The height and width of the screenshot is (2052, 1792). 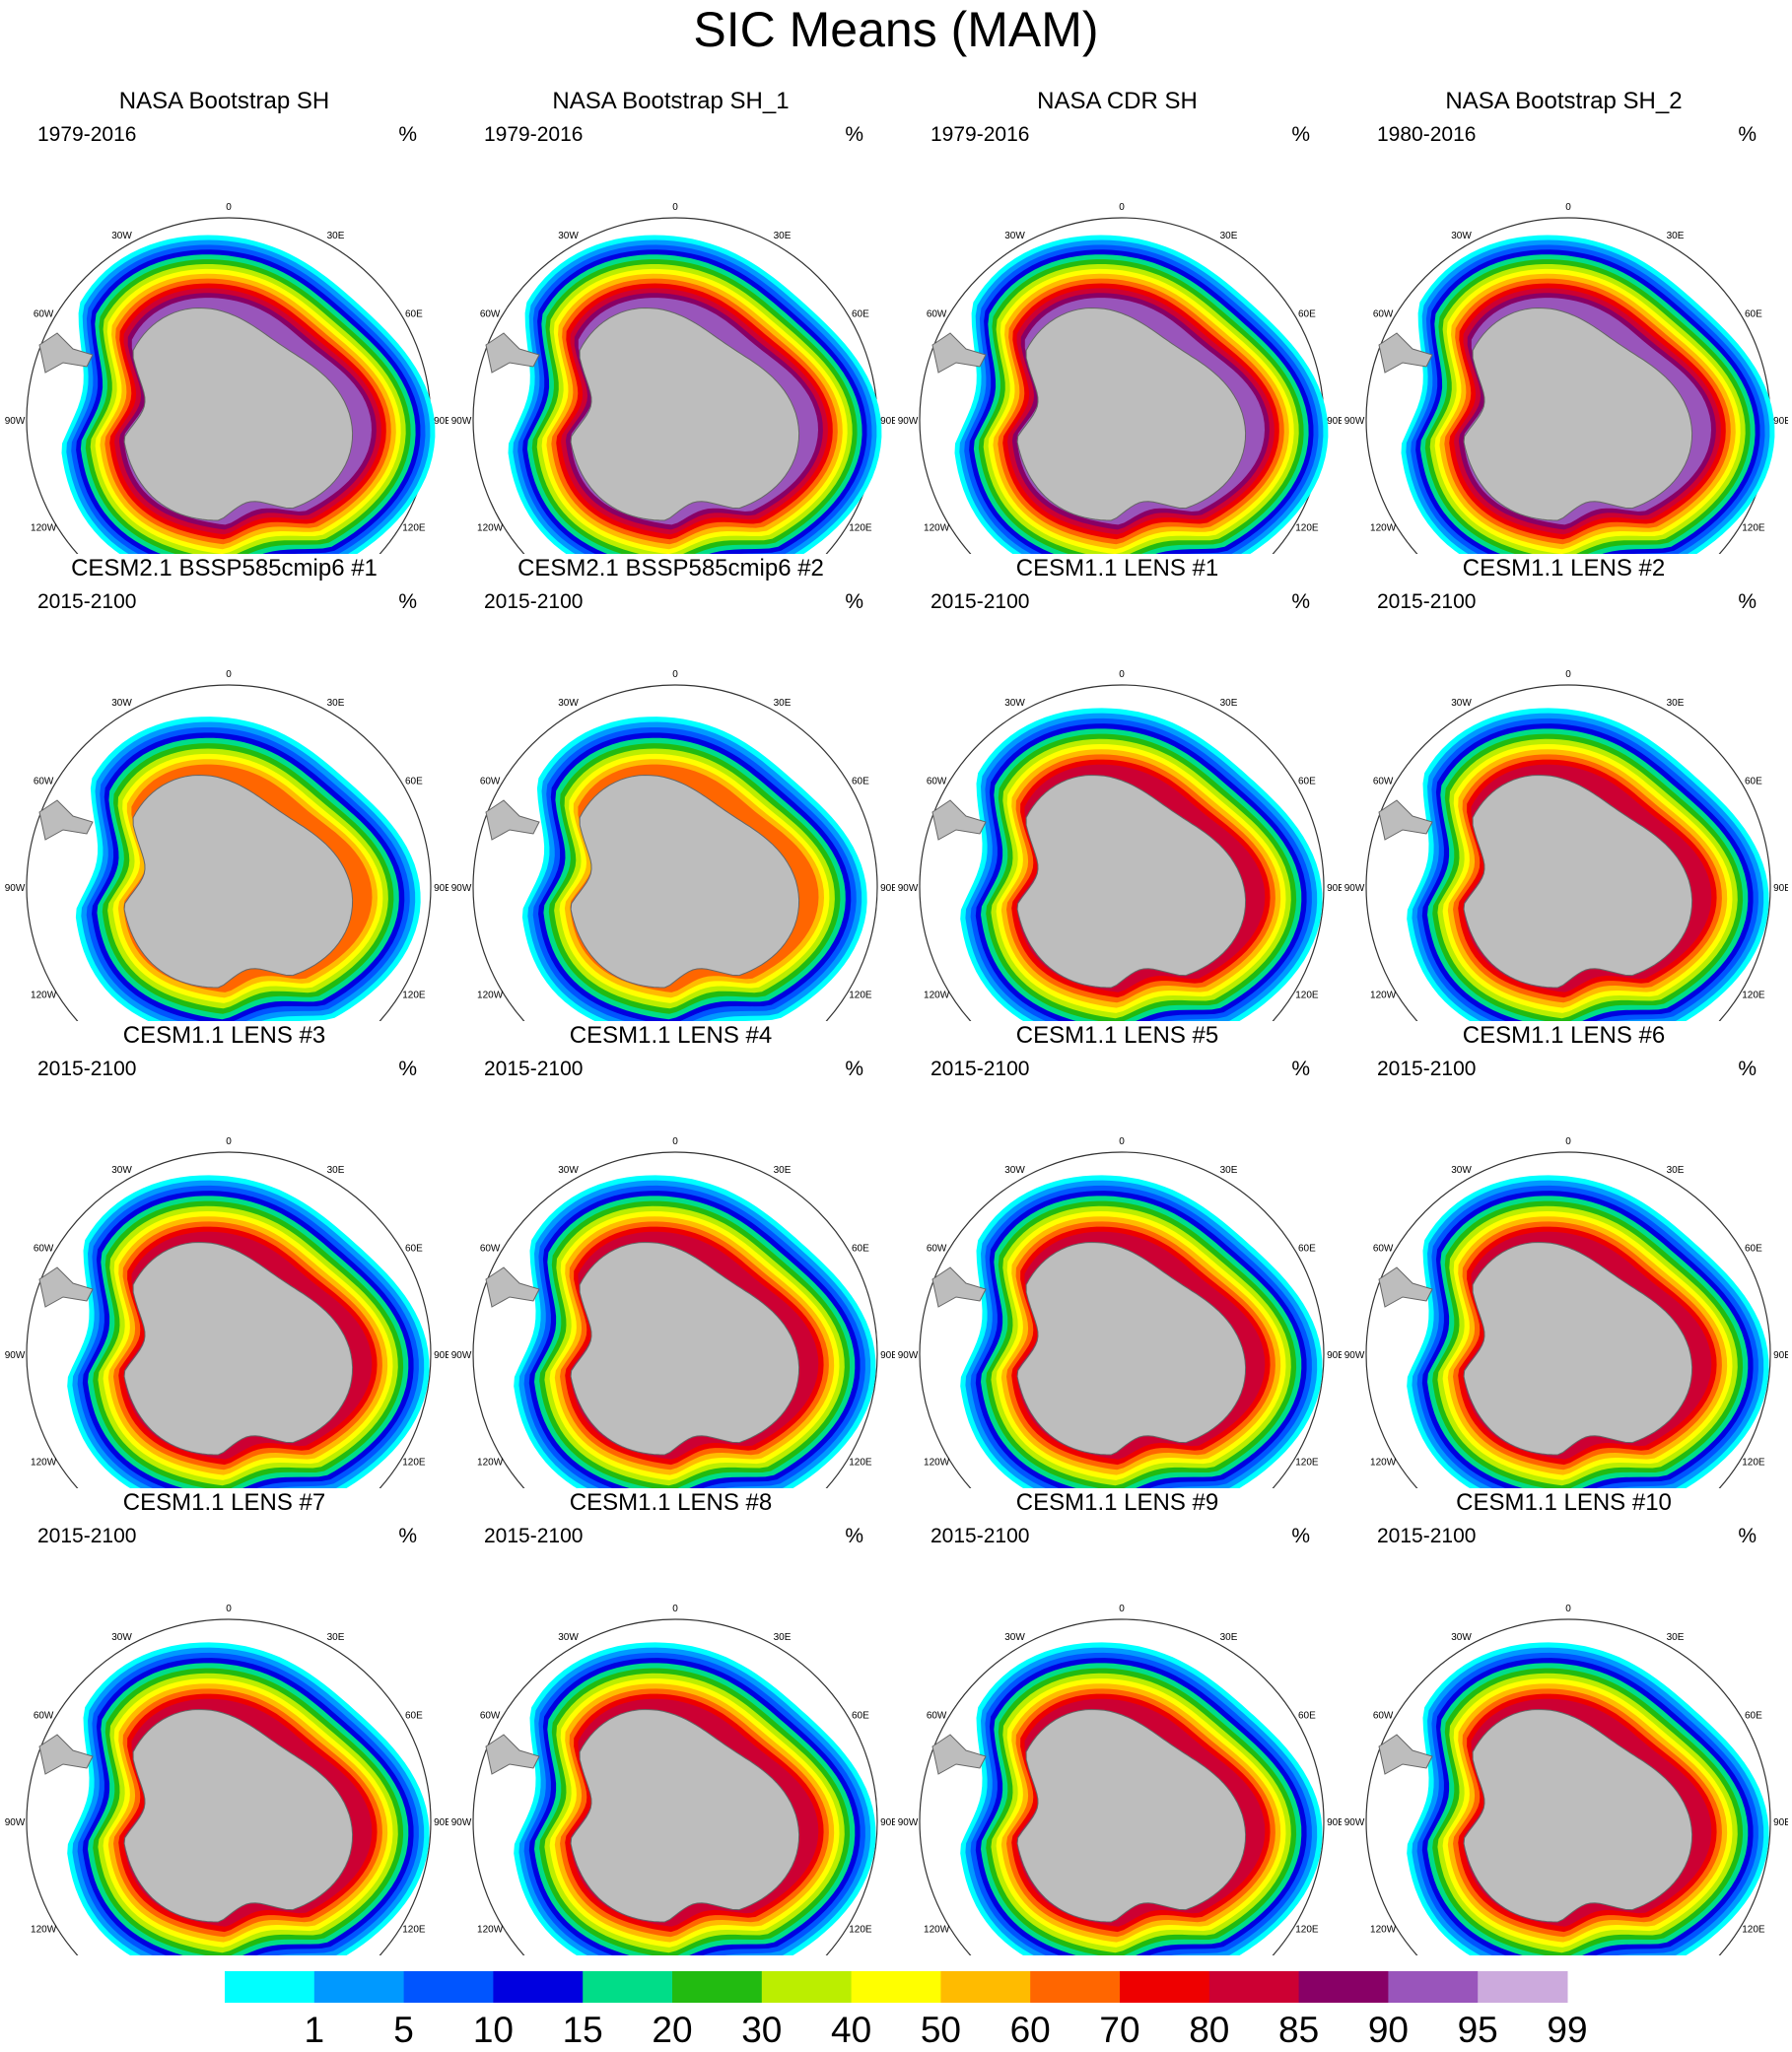 What do you see at coordinates (1564, 101) in the screenshot?
I see `panel-title: NASA Bootstrap SH_2` at bounding box center [1564, 101].